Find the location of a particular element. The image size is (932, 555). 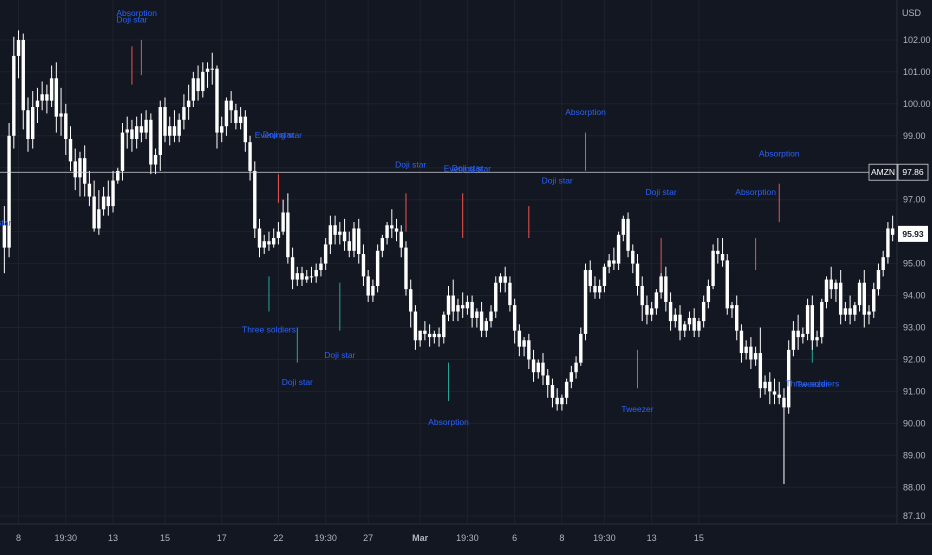

y-tick-label: 87.10 is located at coordinates (914, 516).